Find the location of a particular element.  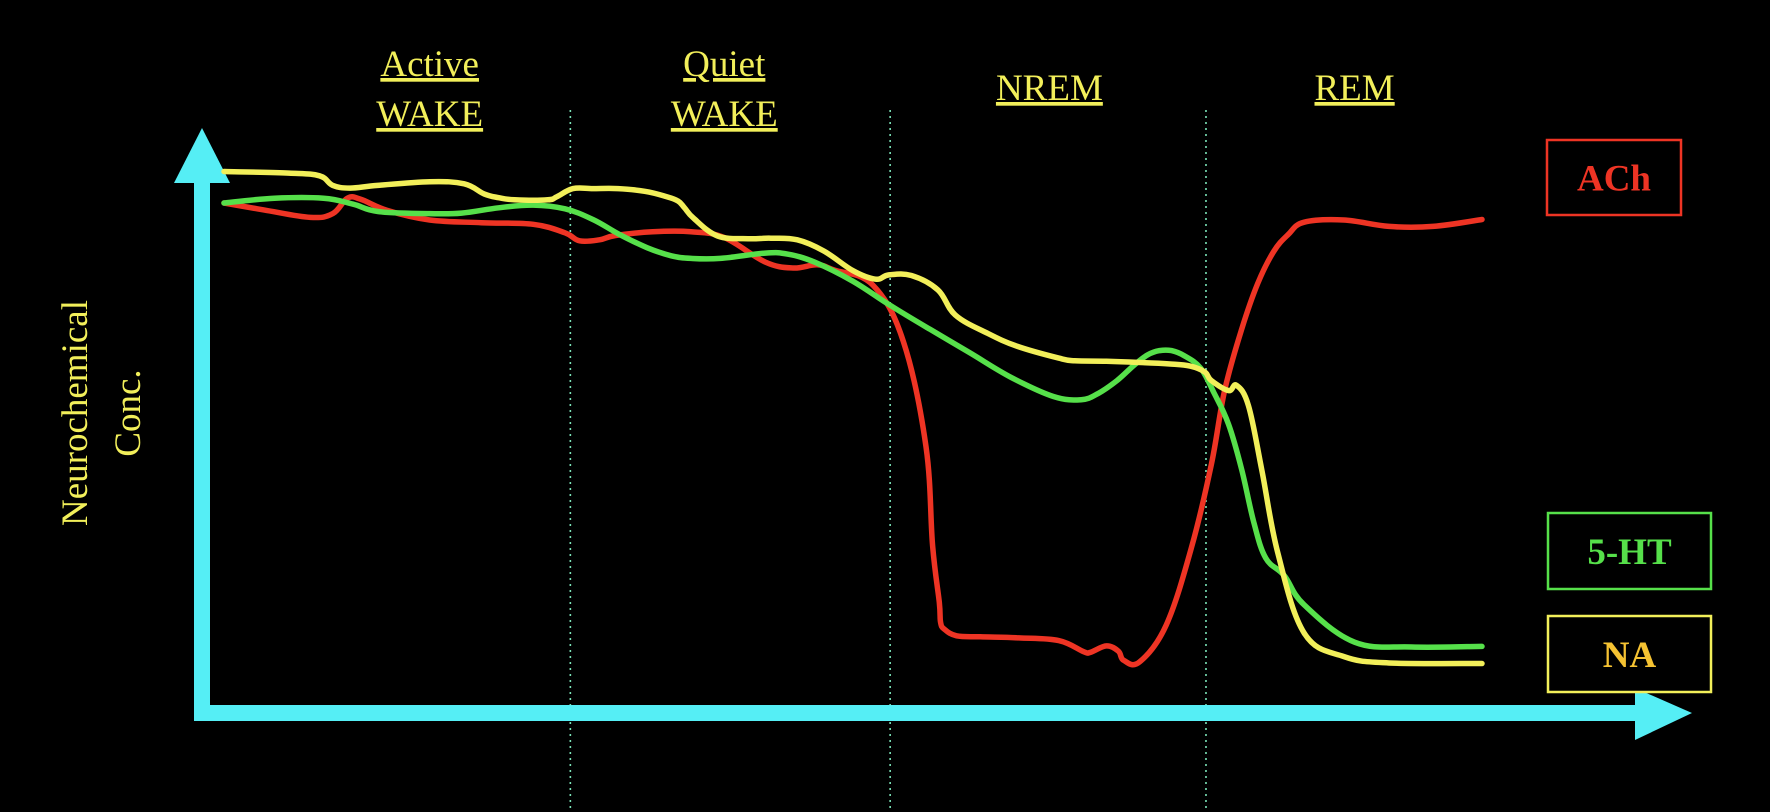

legend-item-ach: ACh is located at coordinates (1614, 177).